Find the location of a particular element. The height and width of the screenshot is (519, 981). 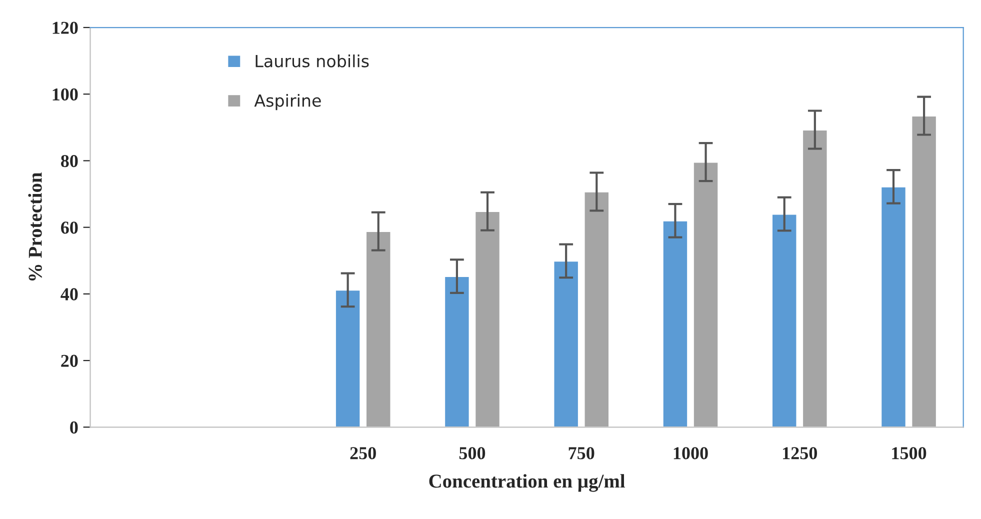

legend-label: Laurus nobilis is located at coordinates (312, 61).